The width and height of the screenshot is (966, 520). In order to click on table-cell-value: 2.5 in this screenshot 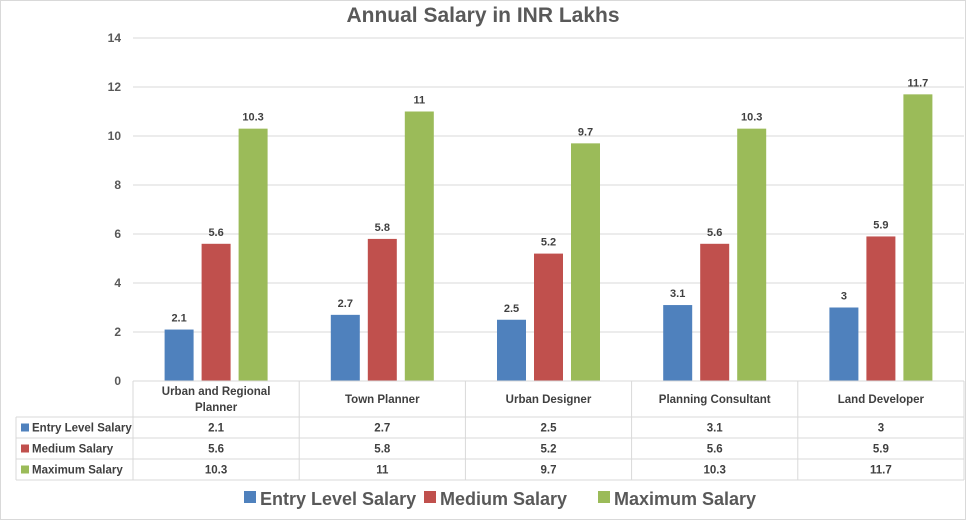, I will do `click(549, 429)`.